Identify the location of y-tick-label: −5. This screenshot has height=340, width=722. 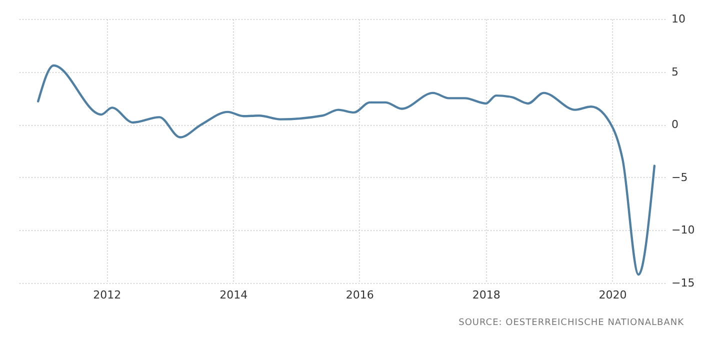
(680, 177).